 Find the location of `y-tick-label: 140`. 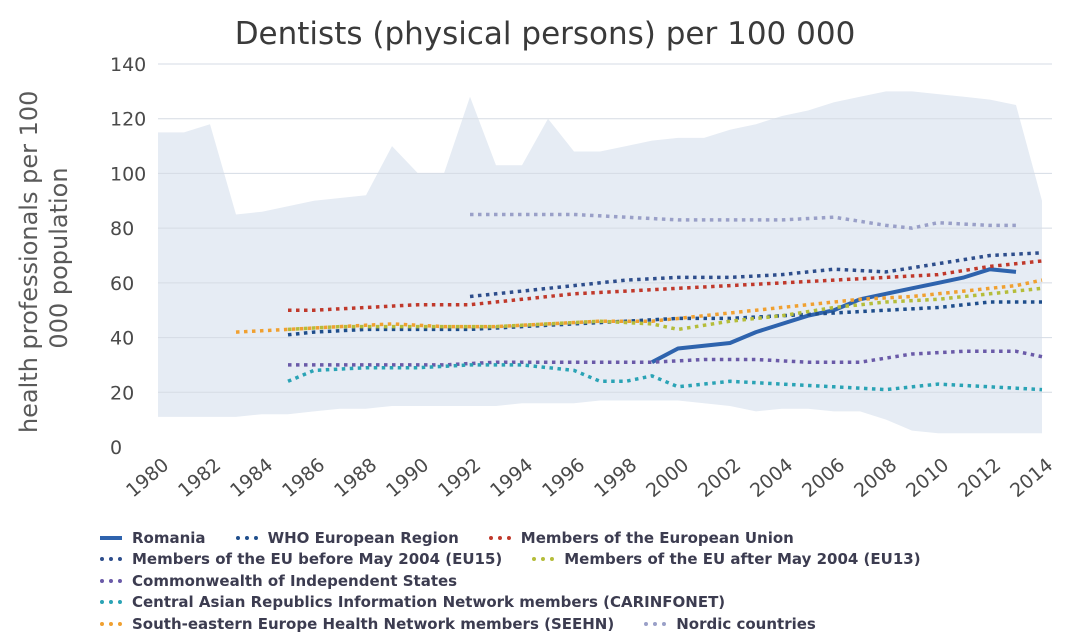

y-tick-label: 140 is located at coordinates (128, 65).